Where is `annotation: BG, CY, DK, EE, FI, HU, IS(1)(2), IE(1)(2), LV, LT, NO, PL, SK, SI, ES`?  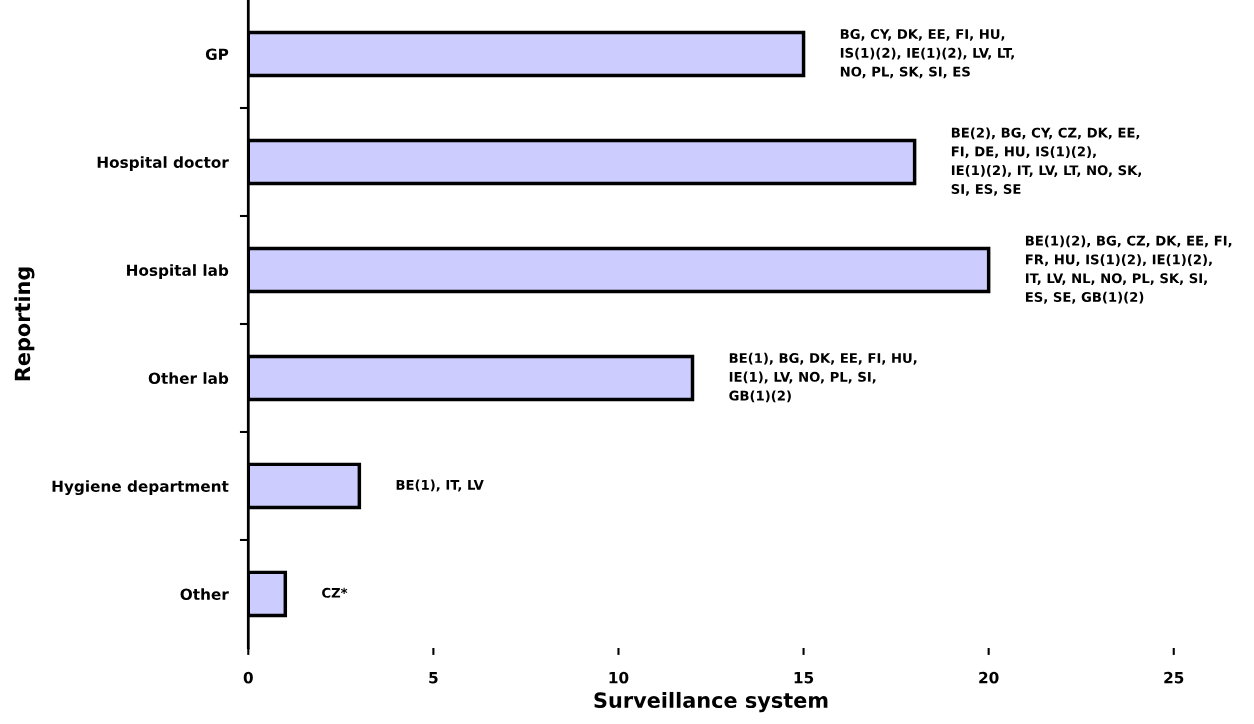 annotation: BG, CY, DK, EE, FI, HU, IS(1)(2), IE(1)(2), LV, LT, NO, PL, SK, SI, ES is located at coordinates (927, 54).